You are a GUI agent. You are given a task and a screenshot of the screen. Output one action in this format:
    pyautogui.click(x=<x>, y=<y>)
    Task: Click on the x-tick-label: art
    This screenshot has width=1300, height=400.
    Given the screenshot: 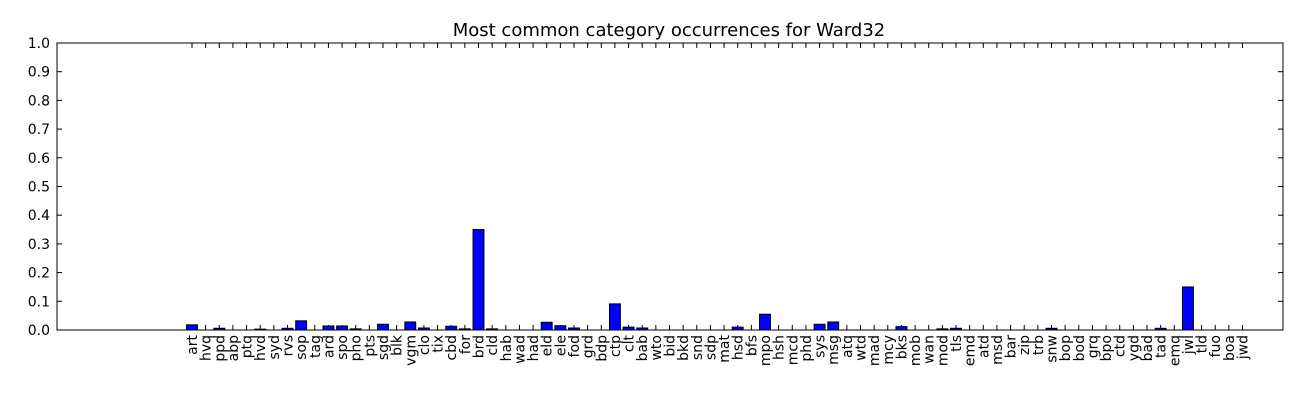 What is the action you would take?
    pyautogui.click(x=193, y=344)
    